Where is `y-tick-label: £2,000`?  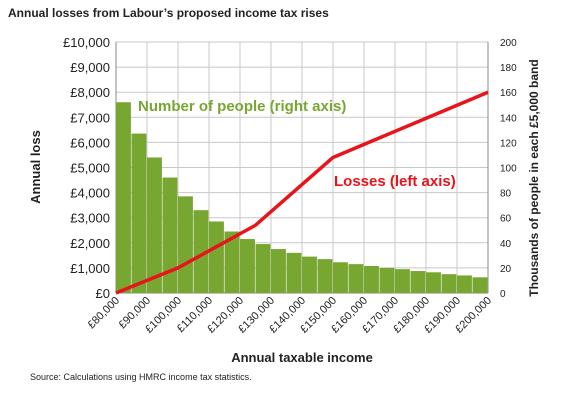
y-tick-label: £2,000 is located at coordinates (90, 243).